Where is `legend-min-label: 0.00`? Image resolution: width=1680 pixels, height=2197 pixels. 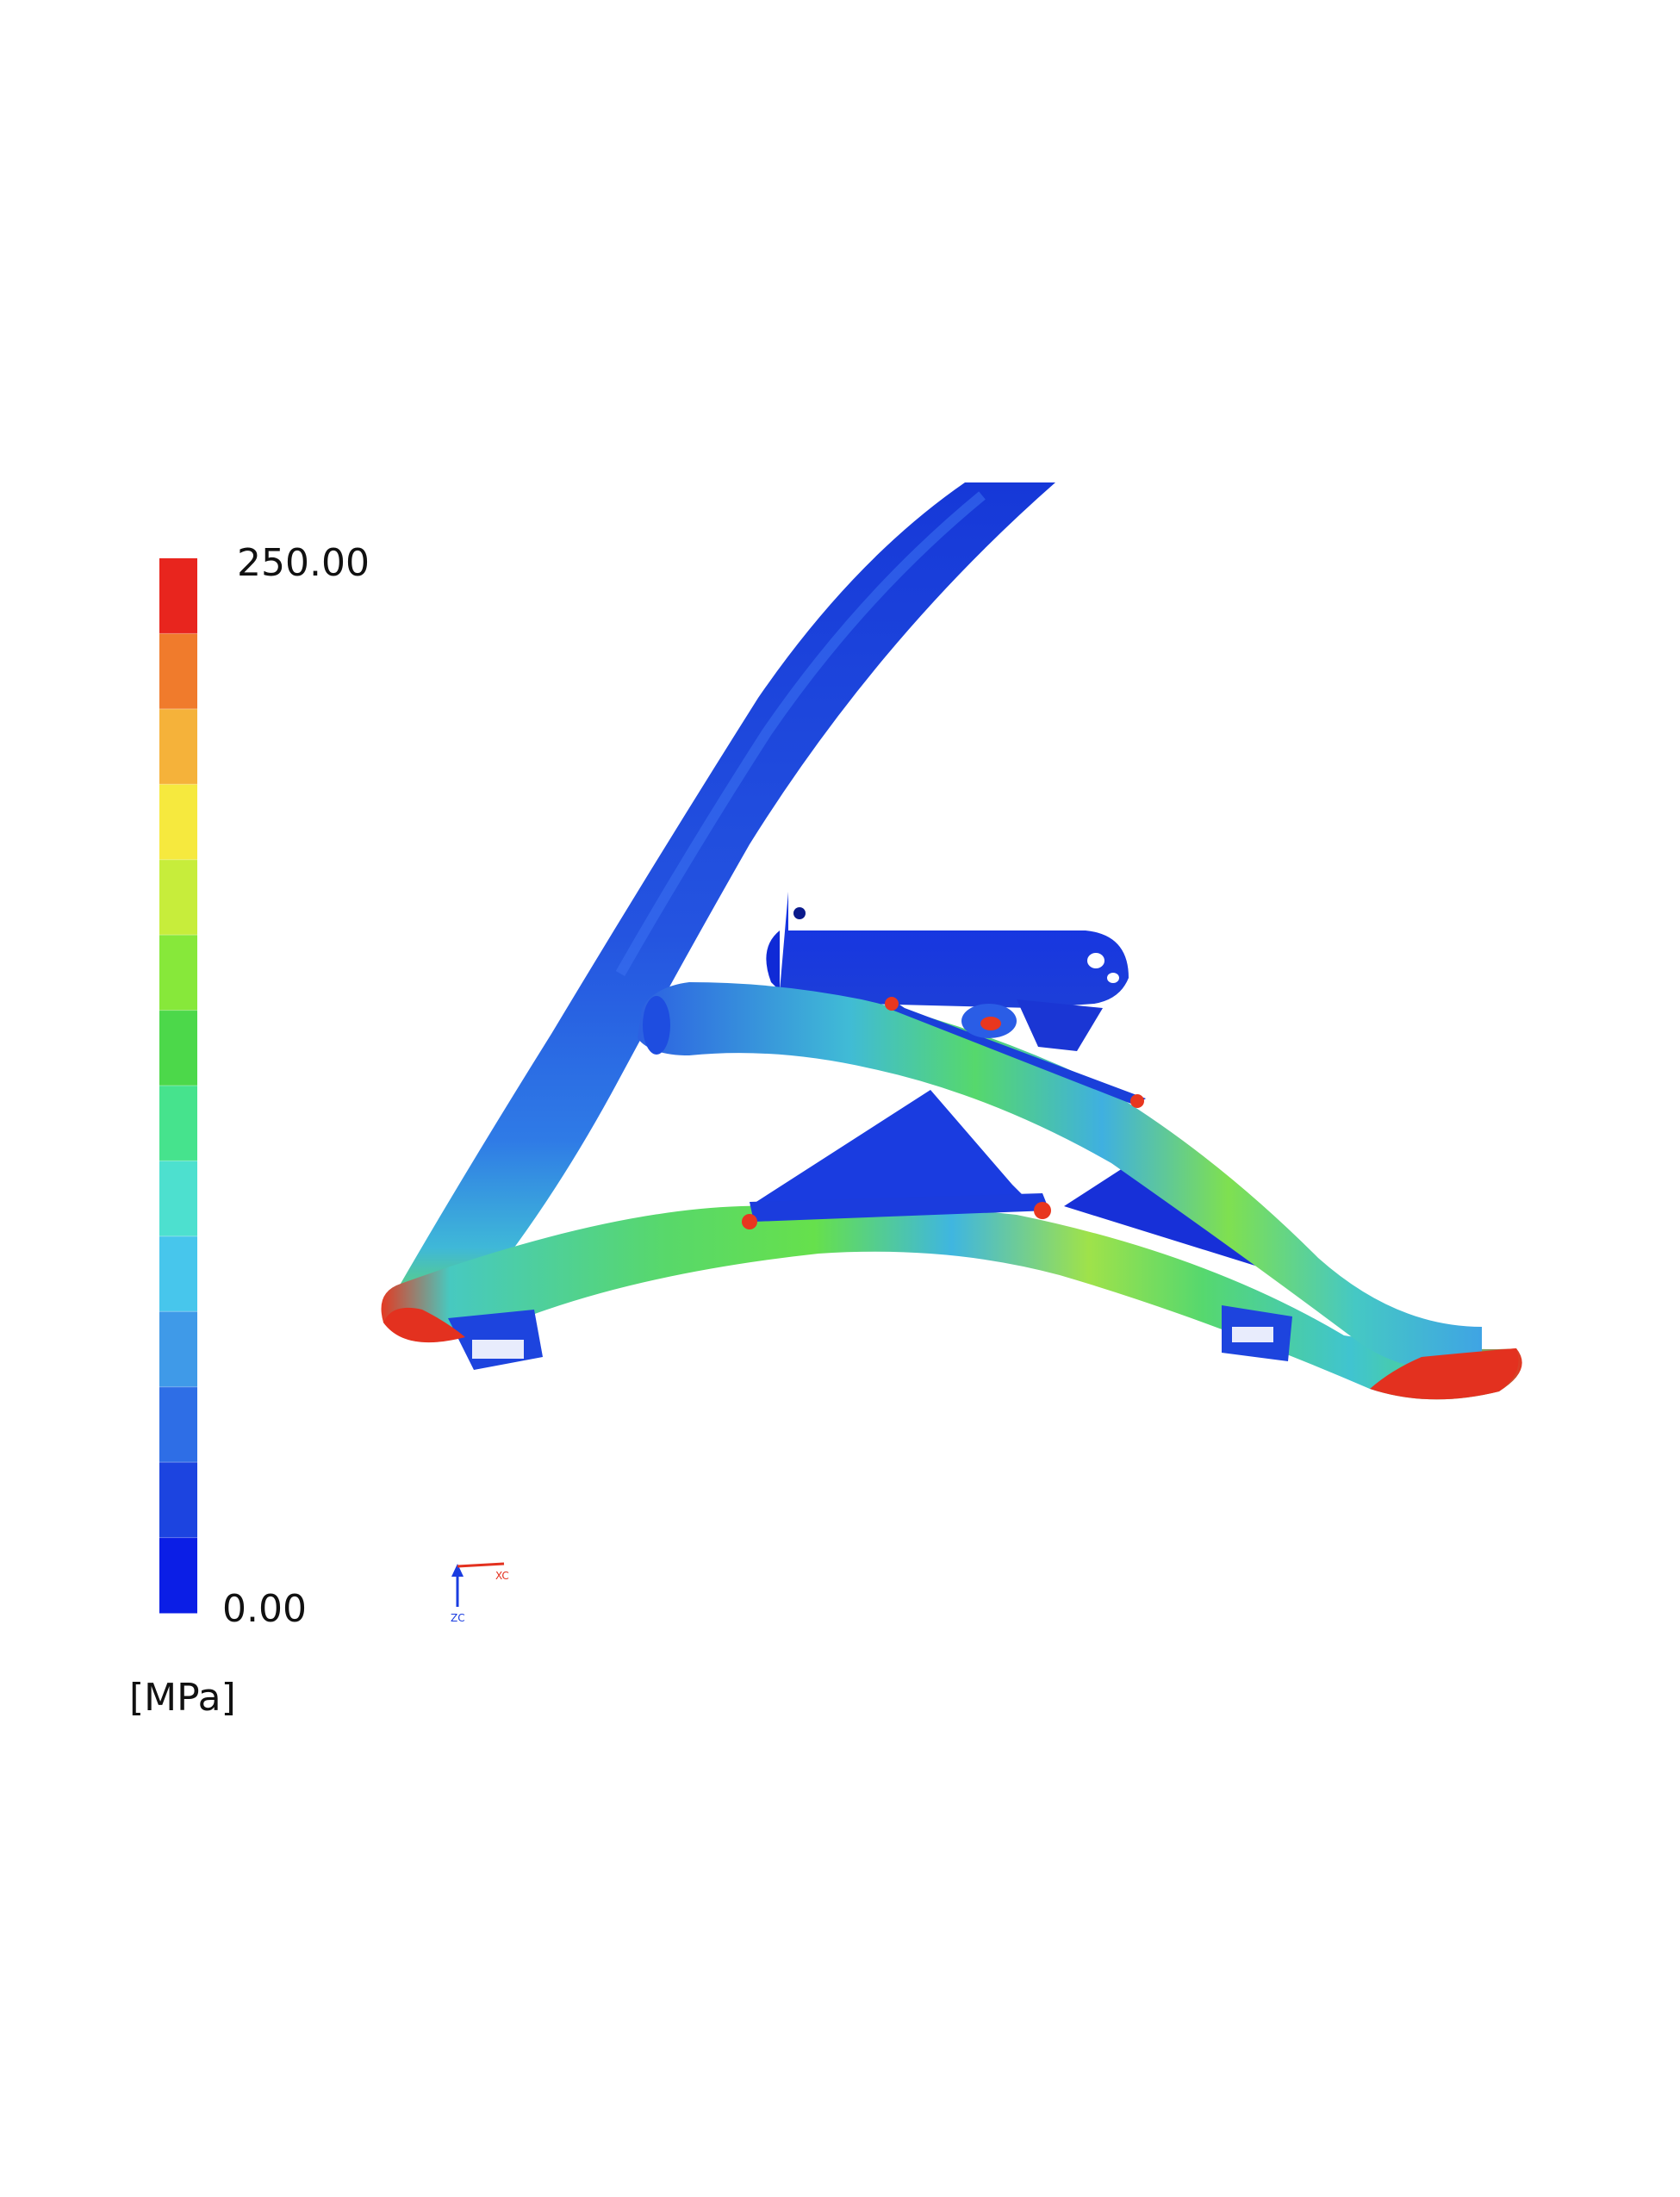
legend-min-label: 0.00 is located at coordinates (265, 1609).